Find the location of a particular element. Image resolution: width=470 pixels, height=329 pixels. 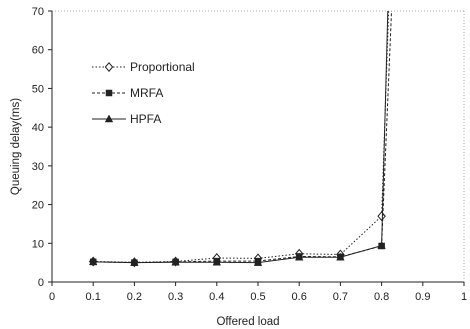

legend-item-mrfa: MRFA is located at coordinates (127, 93).